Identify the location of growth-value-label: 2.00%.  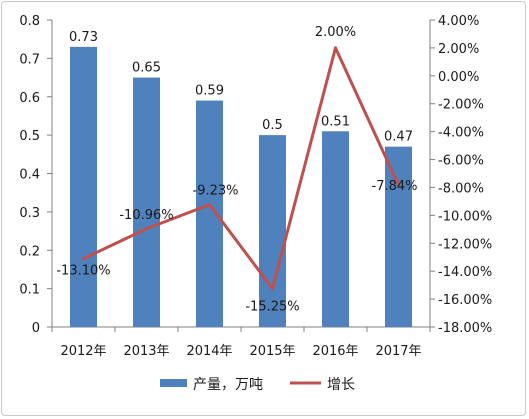
(335, 32).